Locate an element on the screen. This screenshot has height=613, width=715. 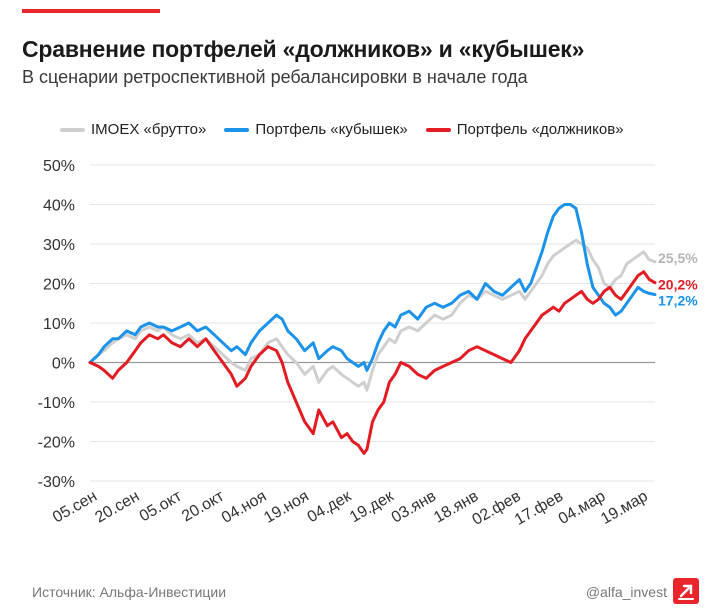
x-tick-label: 19.мар is located at coordinates (624, 508).